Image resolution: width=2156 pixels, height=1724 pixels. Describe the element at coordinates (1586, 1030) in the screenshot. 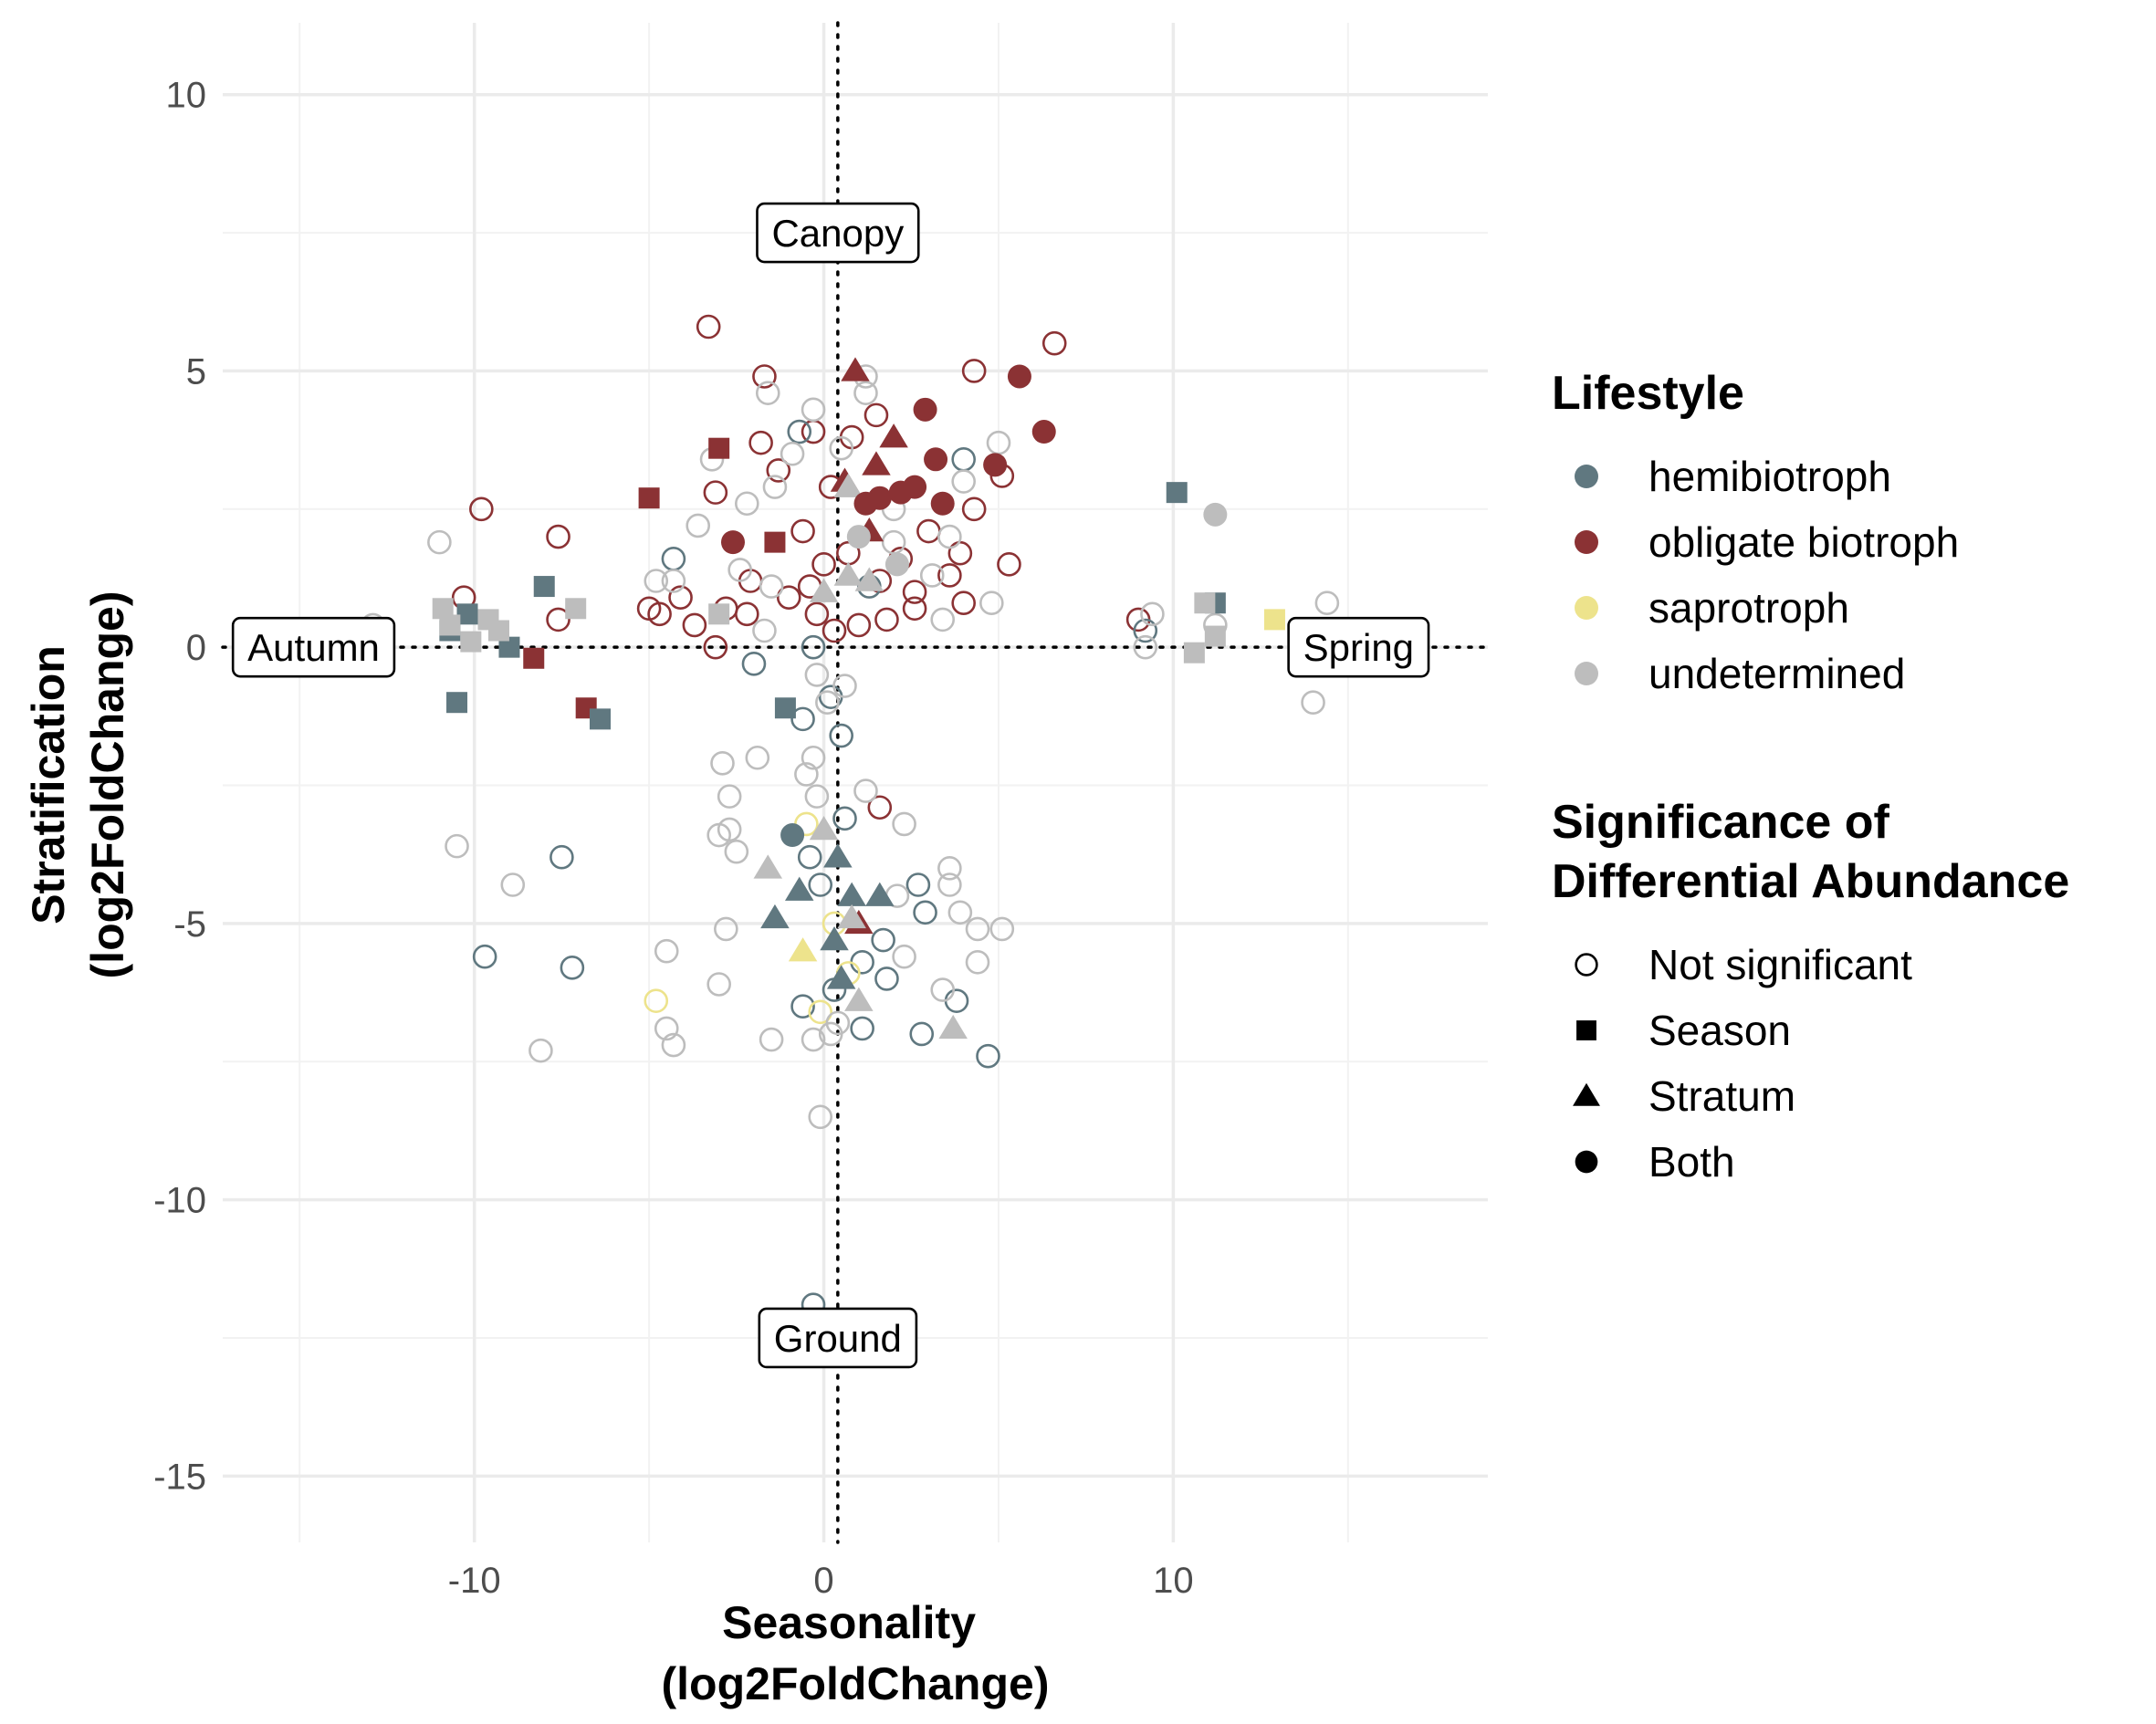

I see `legend-key-season` at that location.